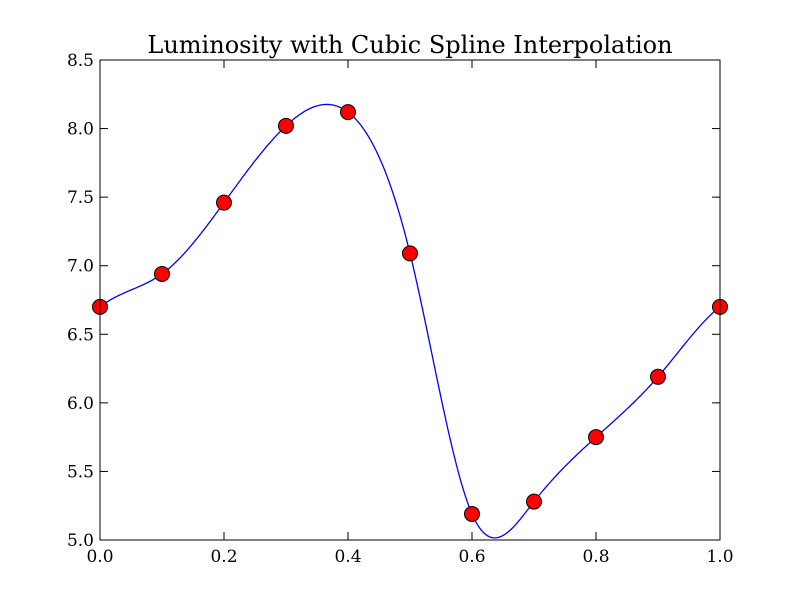 This screenshot has width=800, height=600. What do you see at coordinates (595, 557) in the screenshot?
I see `x-tick-label: 0.8` at bounding box center [595, 557].